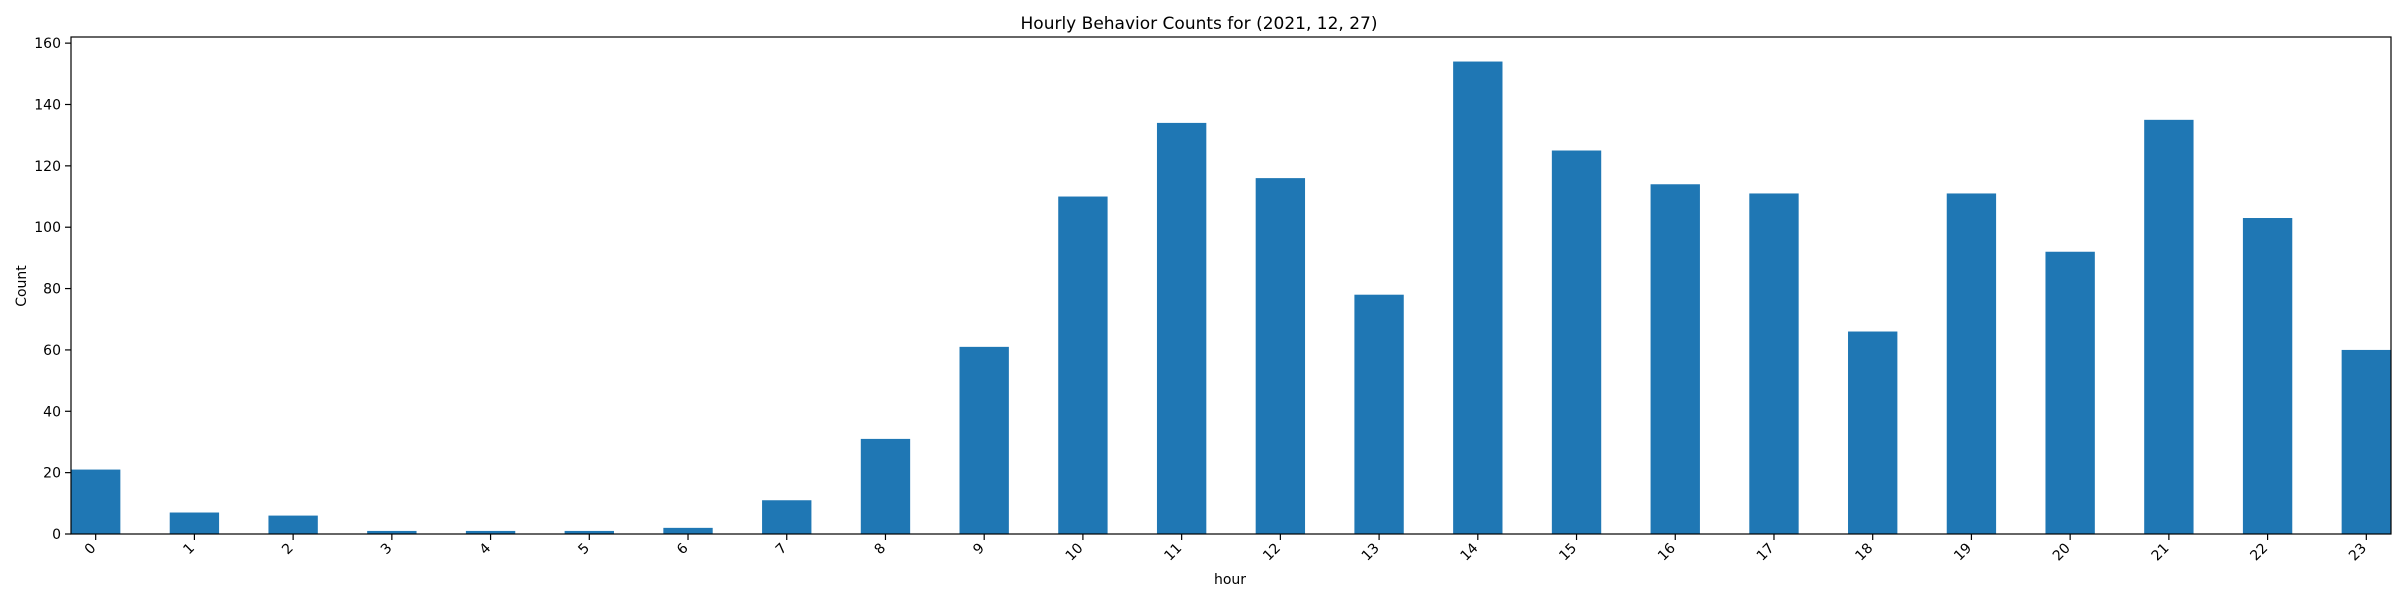 Image resolution: width=2400 pixels, height=605 pixels. Describe the element at coordinates (47, 105) in the screenshot. I see `y-tick-label-140: 140` at that location.